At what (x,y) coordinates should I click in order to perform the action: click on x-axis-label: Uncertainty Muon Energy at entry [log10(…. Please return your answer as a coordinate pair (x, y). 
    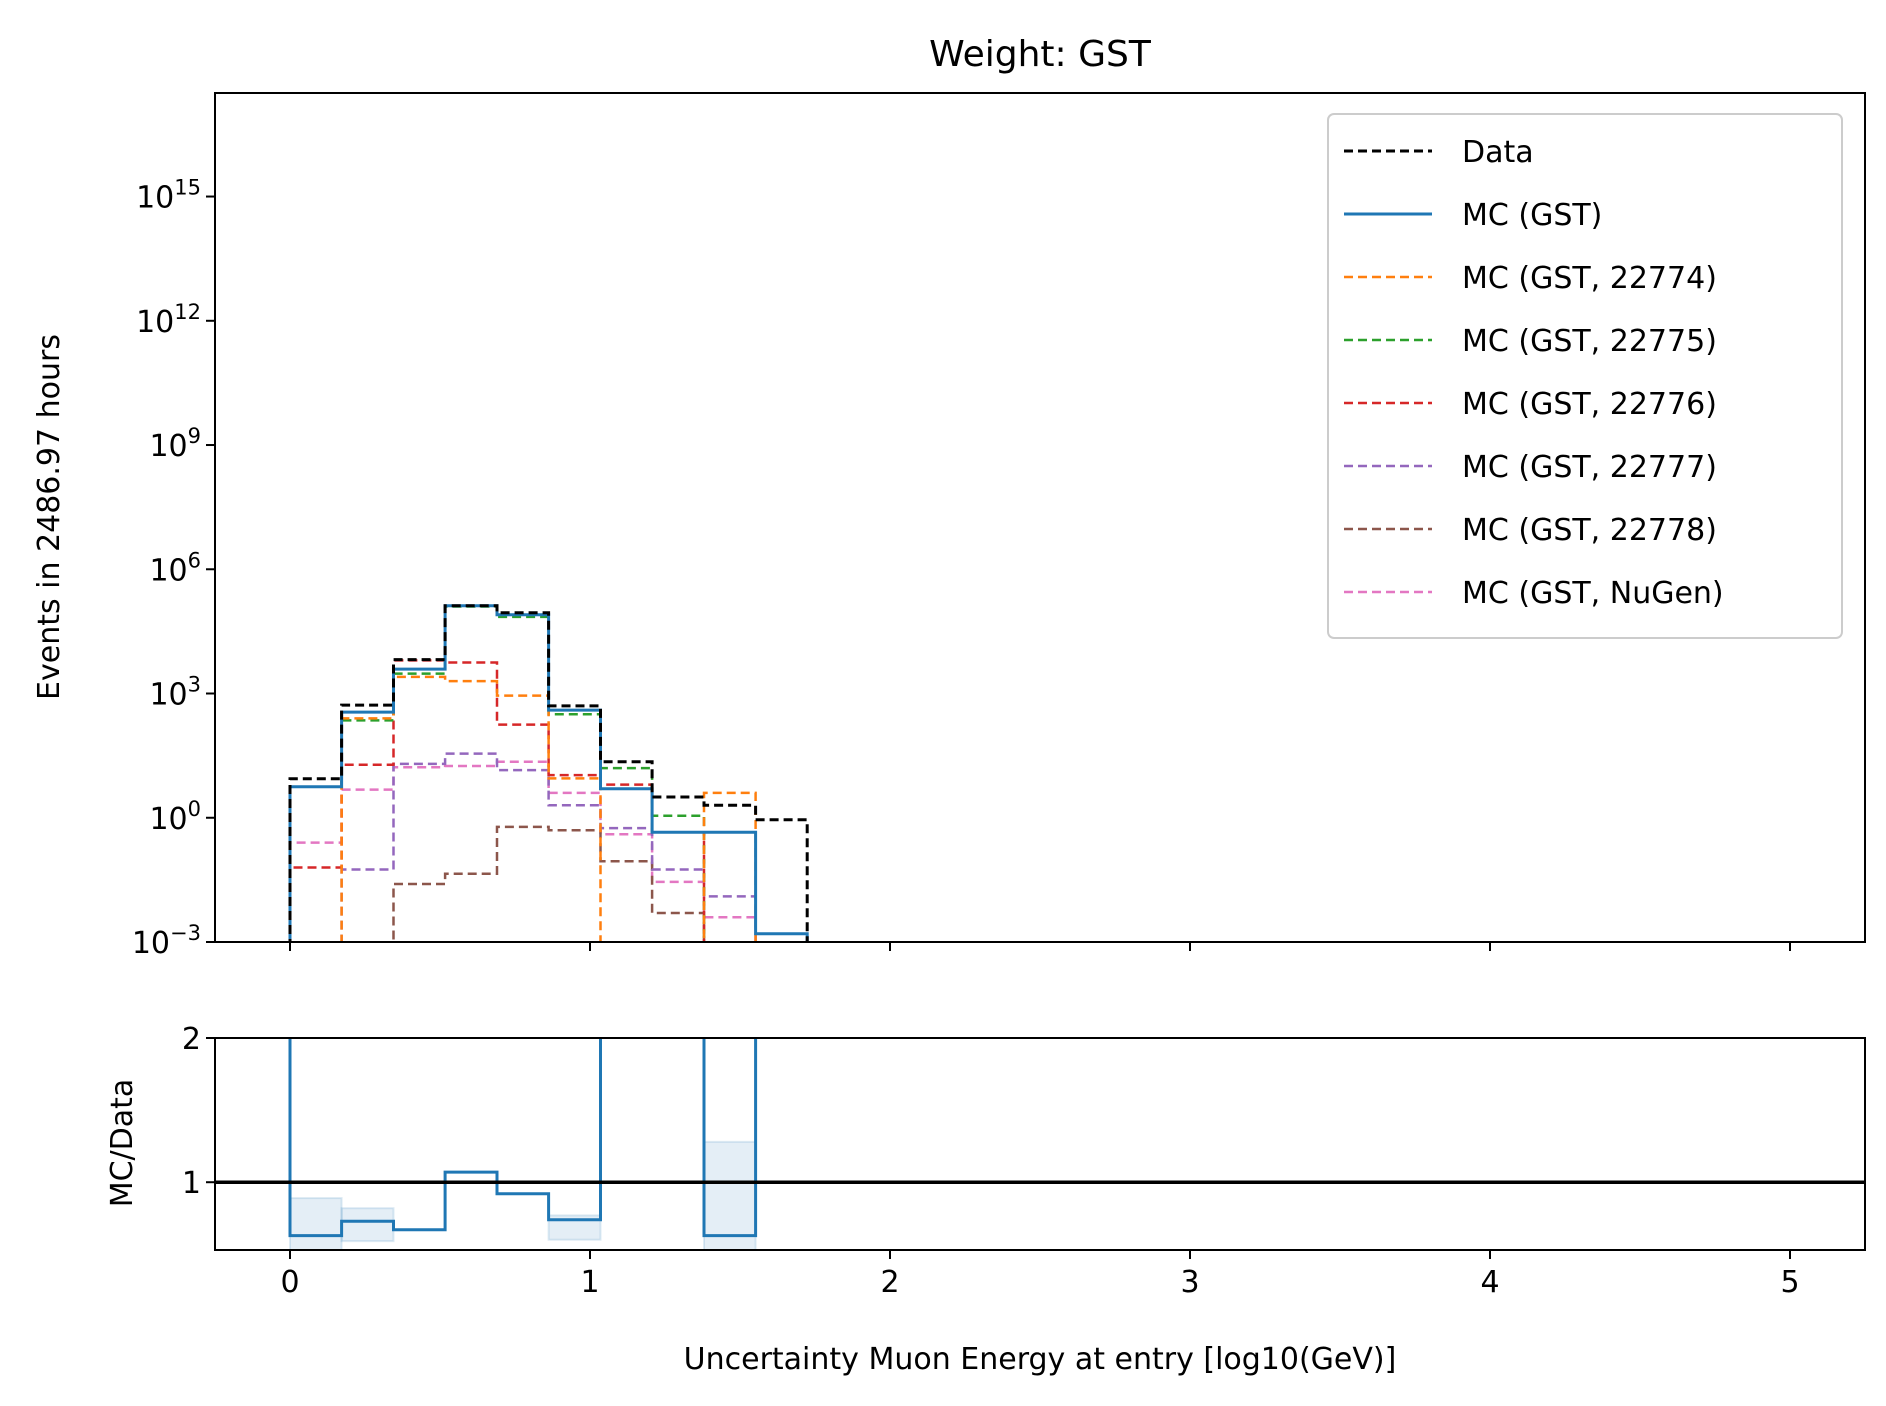
    Looking at the image, I should click on (1040, 1359).